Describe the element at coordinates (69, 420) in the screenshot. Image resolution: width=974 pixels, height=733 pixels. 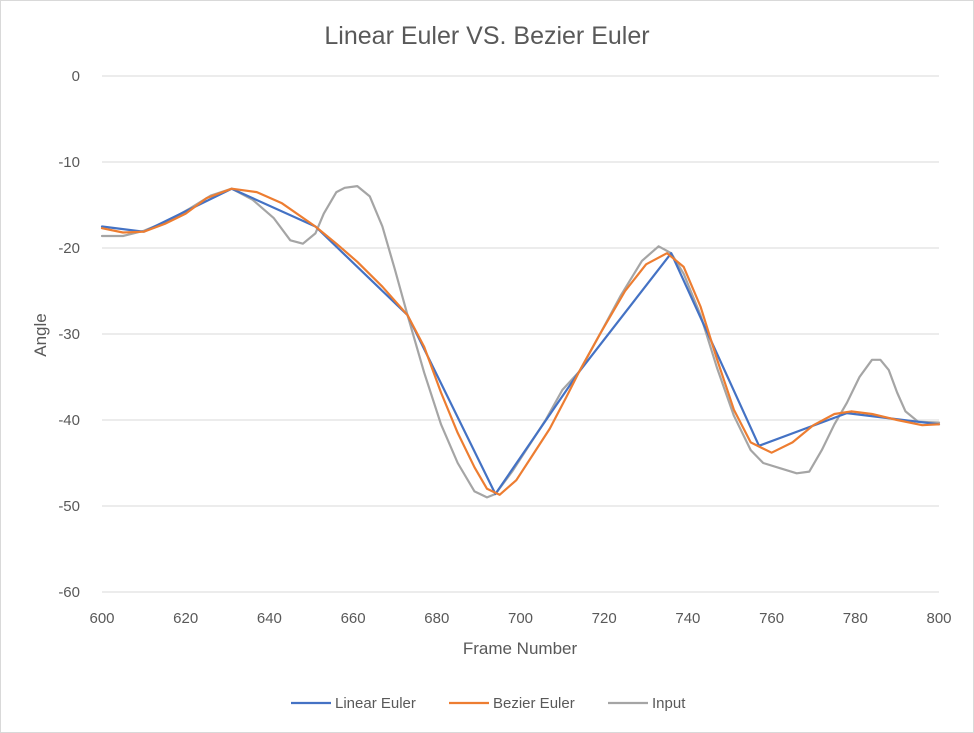
I see `y-tick-label: -40` at that location.